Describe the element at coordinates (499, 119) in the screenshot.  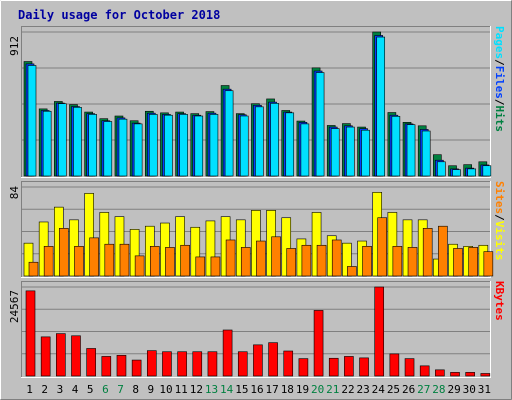
I see `legend-entry: Hits` at that location.